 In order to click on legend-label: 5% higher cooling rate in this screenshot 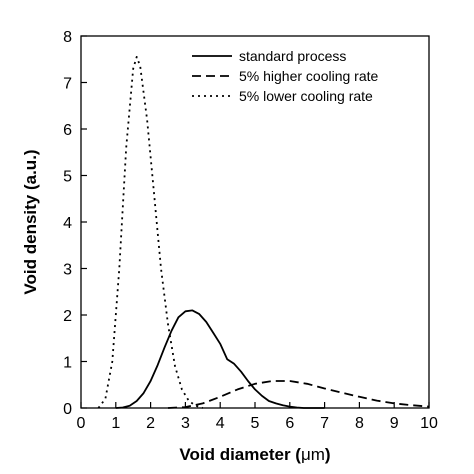, I will do `click(309, 76)`.